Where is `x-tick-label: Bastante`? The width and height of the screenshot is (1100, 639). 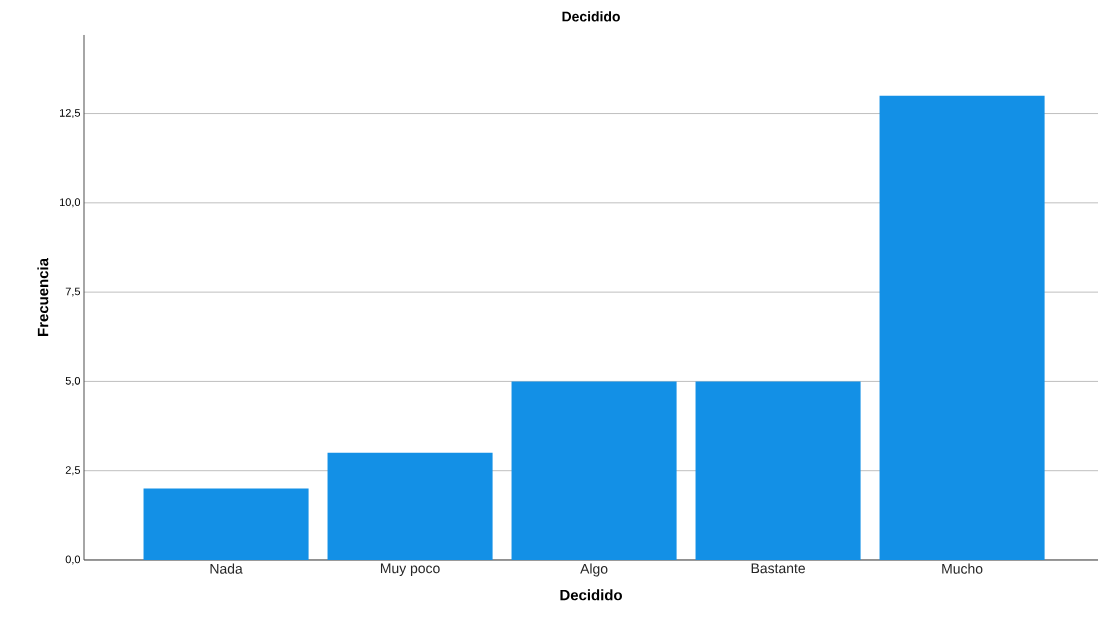 x-tick-label: Bastante is located at coordinates (778, 568).